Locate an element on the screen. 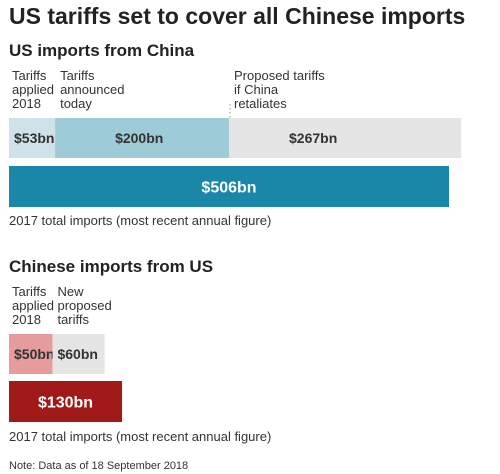 The height and width of the screenshot is (474, 500). china-section-title: Chinese imports from US is located at coordinates (111, 266).